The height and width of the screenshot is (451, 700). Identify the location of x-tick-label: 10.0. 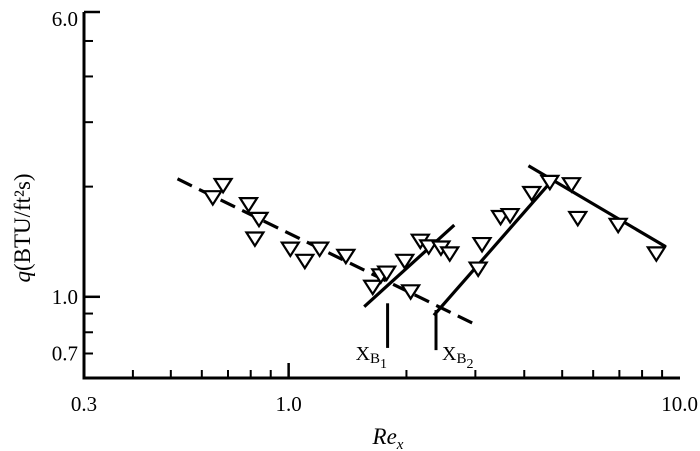
(679, 404).